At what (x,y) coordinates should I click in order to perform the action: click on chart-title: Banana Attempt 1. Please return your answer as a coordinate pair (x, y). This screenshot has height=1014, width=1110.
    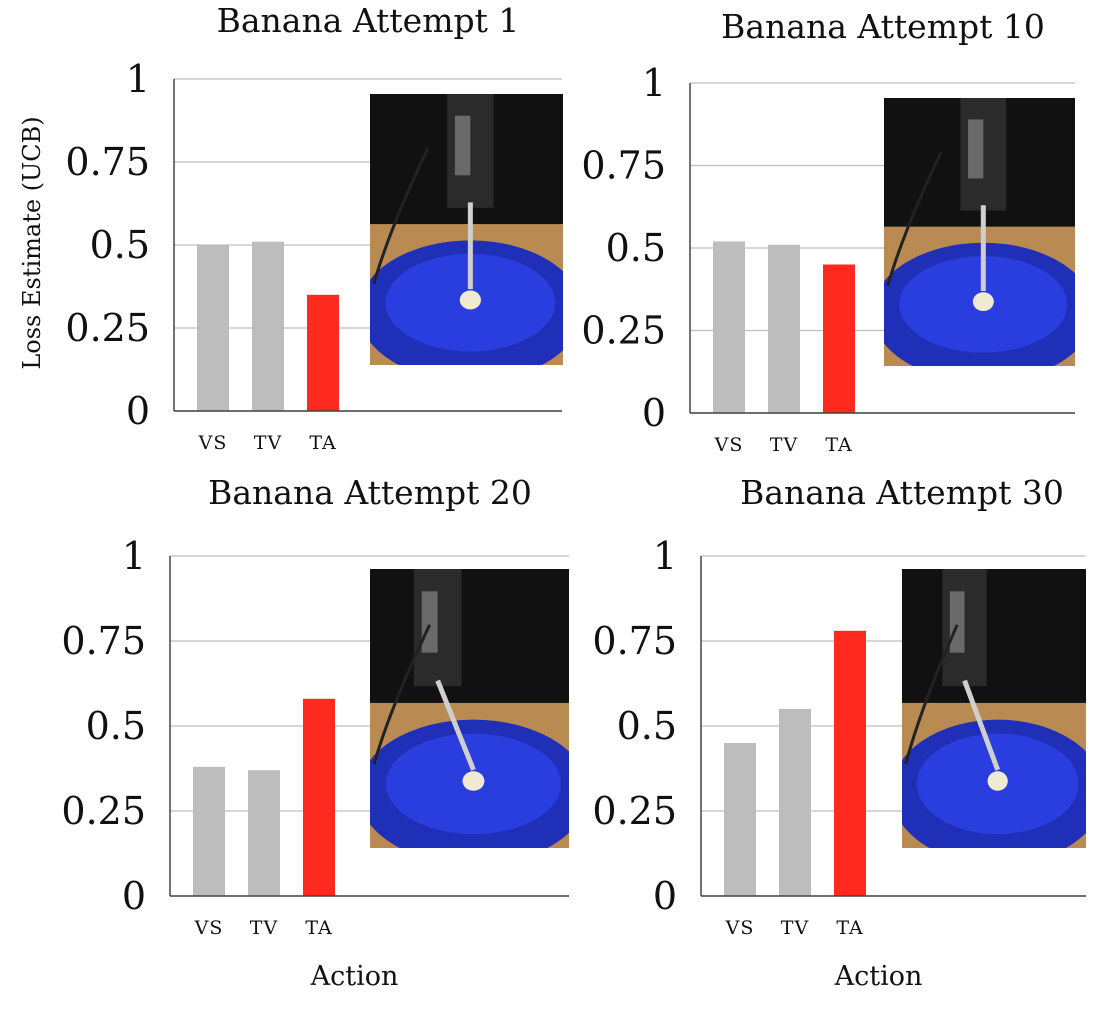
    Looking at the image, I should click on (368, 20).